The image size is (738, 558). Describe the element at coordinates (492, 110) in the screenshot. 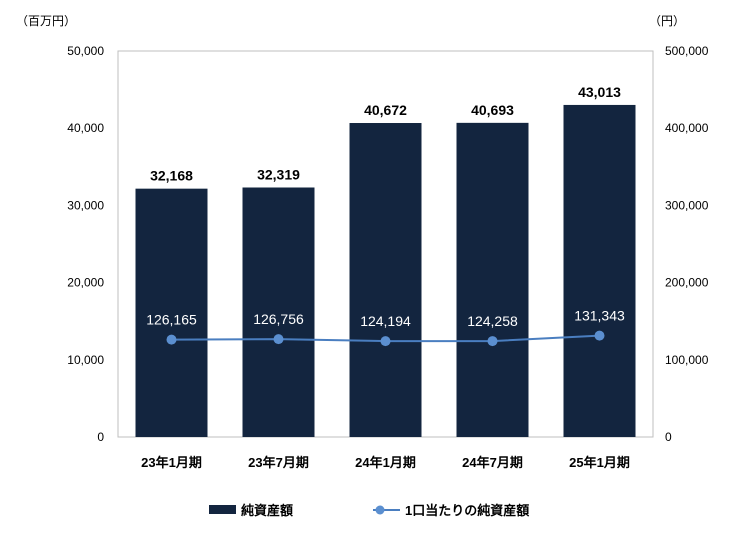

I see `bar-value-label: 40,693` at that location.